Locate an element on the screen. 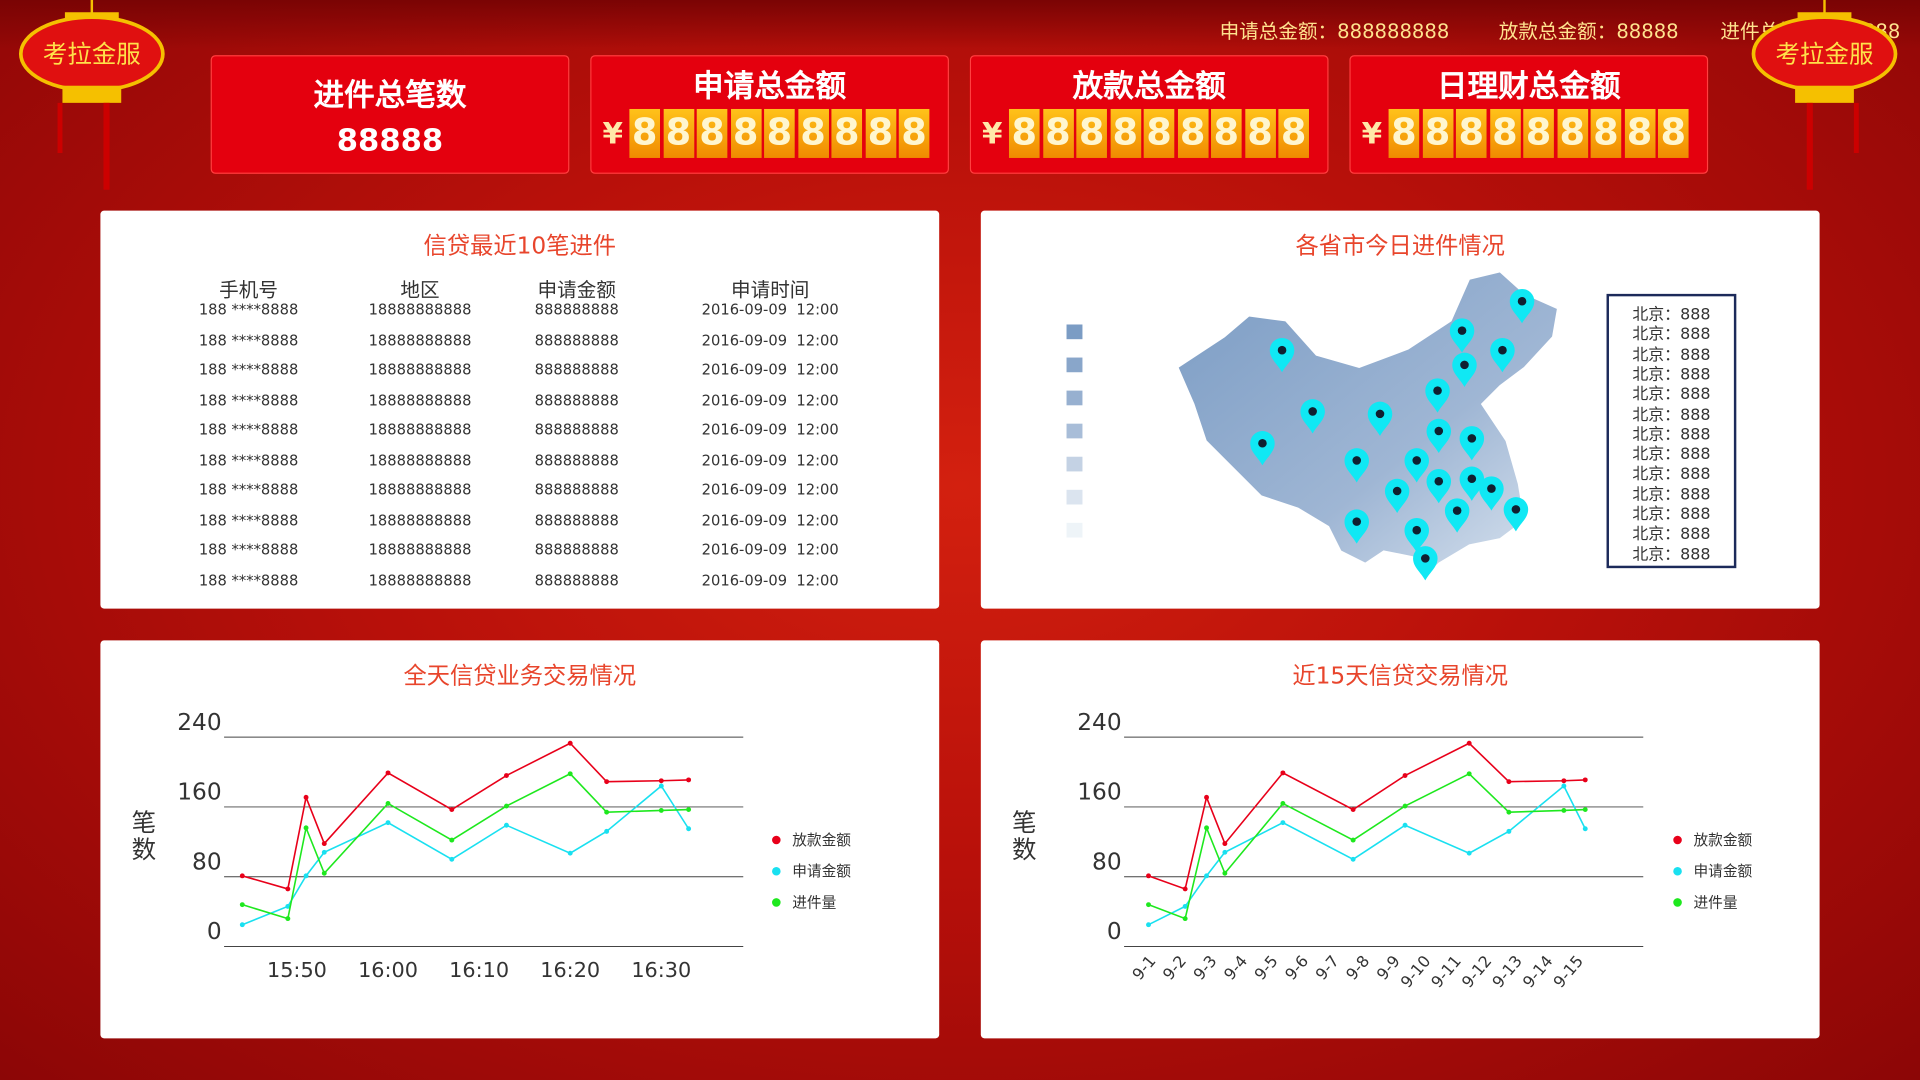 This screenshot has width=1920, height=1080. brand: 考拉金服 is located at coordinates (1825, 53).